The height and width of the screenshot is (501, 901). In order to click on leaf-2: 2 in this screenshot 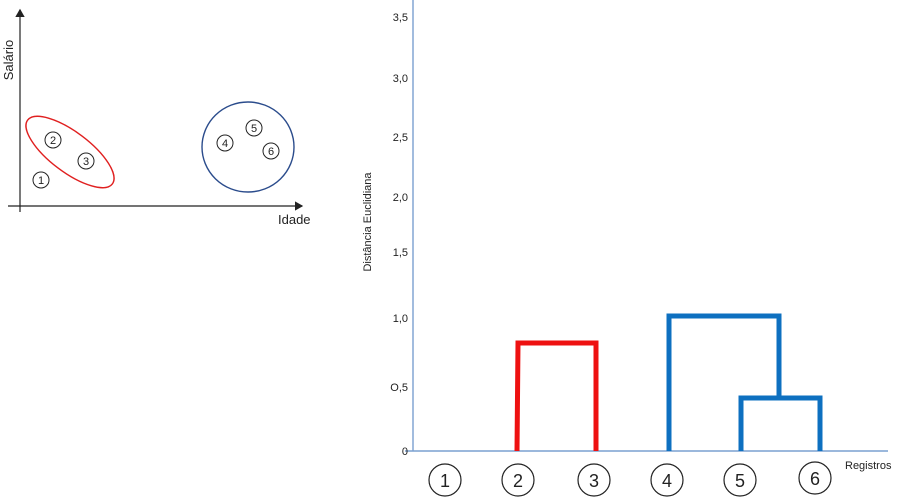, I will do `click(518, 480)`.